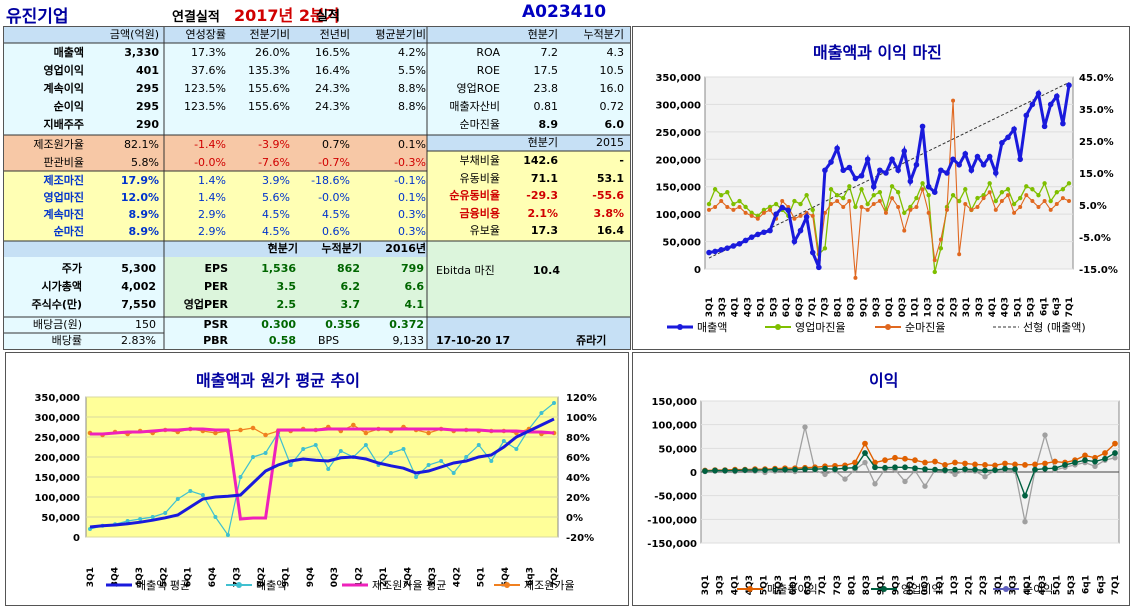 This screenshot has height=610, width=1134. I want to click on ratio2-header: 2015, so click(610, 142).